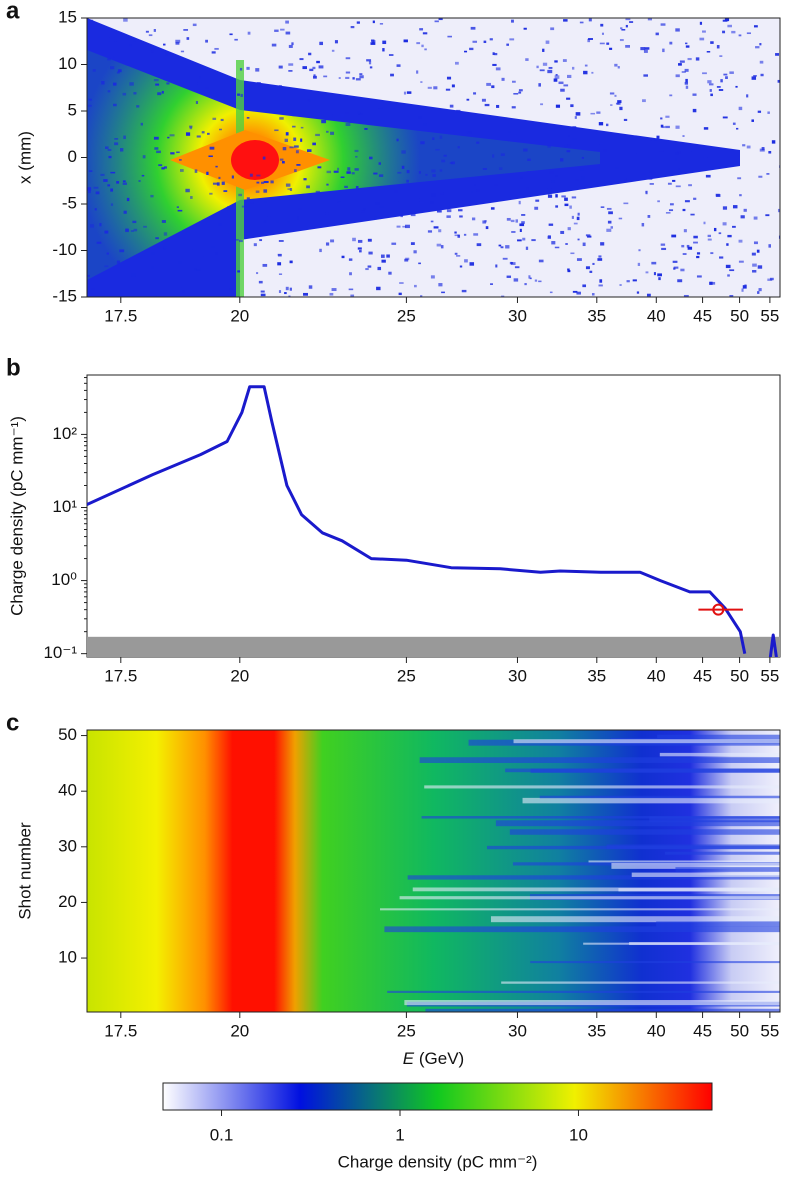 The image size is (788, 1181). What do you see at coordinates (69, 202) in the screenshot?
I see `y-tick-label: -5` at bounding box center [69, 202].